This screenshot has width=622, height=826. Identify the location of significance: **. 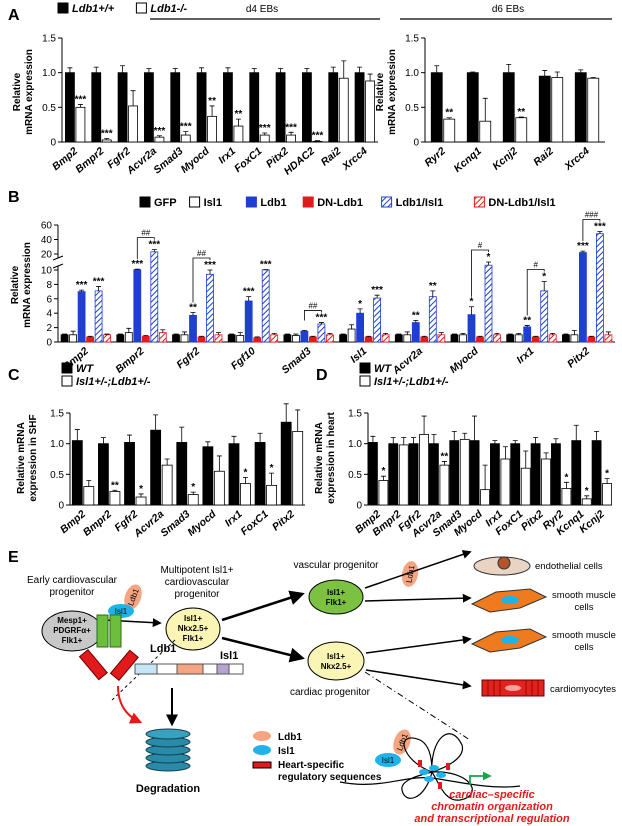
(445, 456).